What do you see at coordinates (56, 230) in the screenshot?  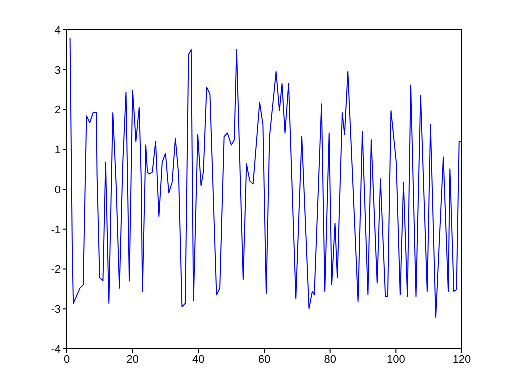 I see `y-tick-label: -1` at bounding box center [56, 230].